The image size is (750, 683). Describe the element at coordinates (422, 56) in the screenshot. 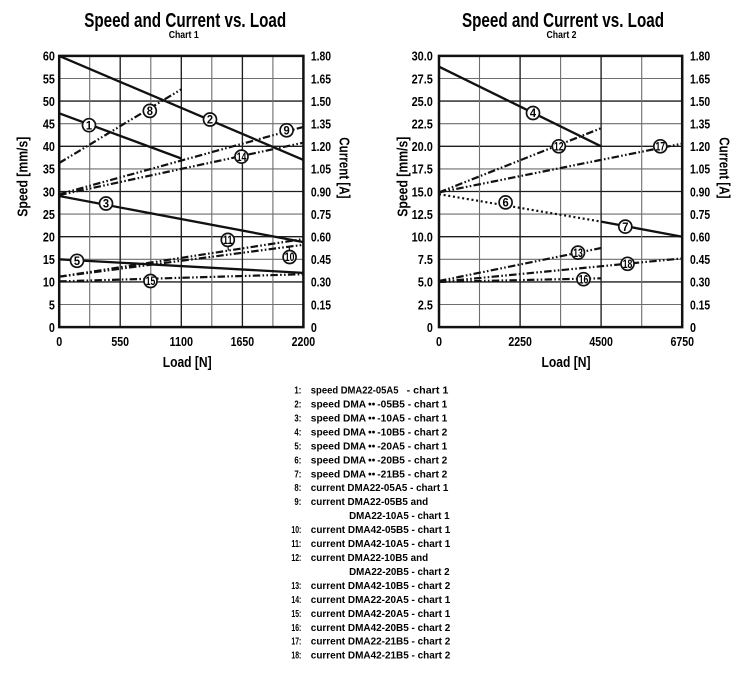

I see `svg-text: 30.0` at that location.